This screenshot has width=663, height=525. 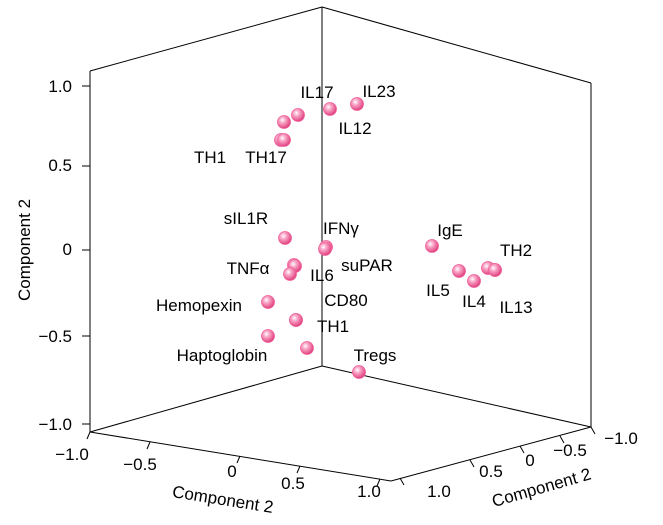 What do you see at coordinates (206, 39) in the screenshot?
I see `back-wall-top-edge` at bounding box center [206, 39].